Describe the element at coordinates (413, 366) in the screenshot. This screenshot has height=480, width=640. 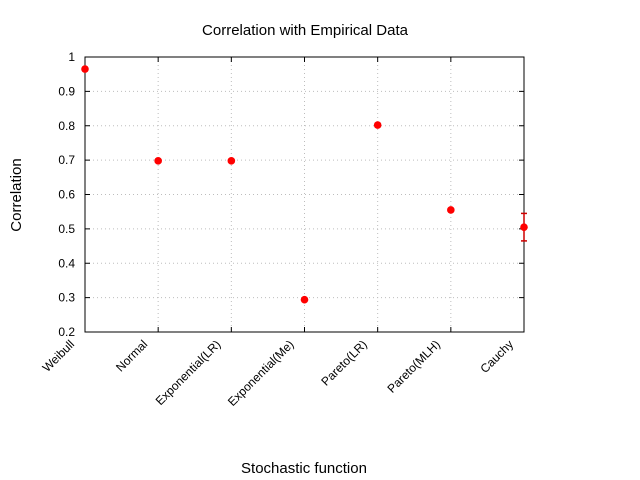
I see `x-tick-label: Pareto(MLH)` at that location.